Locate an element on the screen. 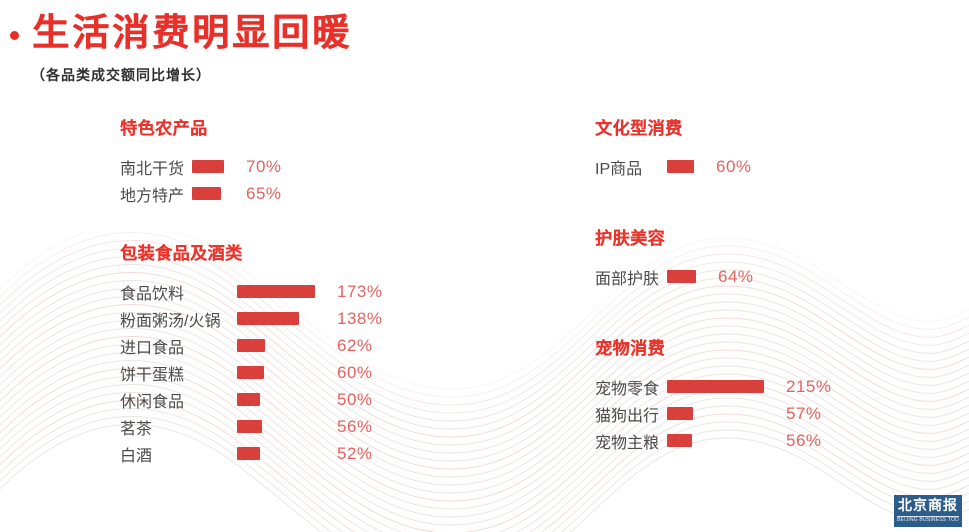 The image size is (969, 532). bar-label: 茗茶 is located at coordinates (136, 429).